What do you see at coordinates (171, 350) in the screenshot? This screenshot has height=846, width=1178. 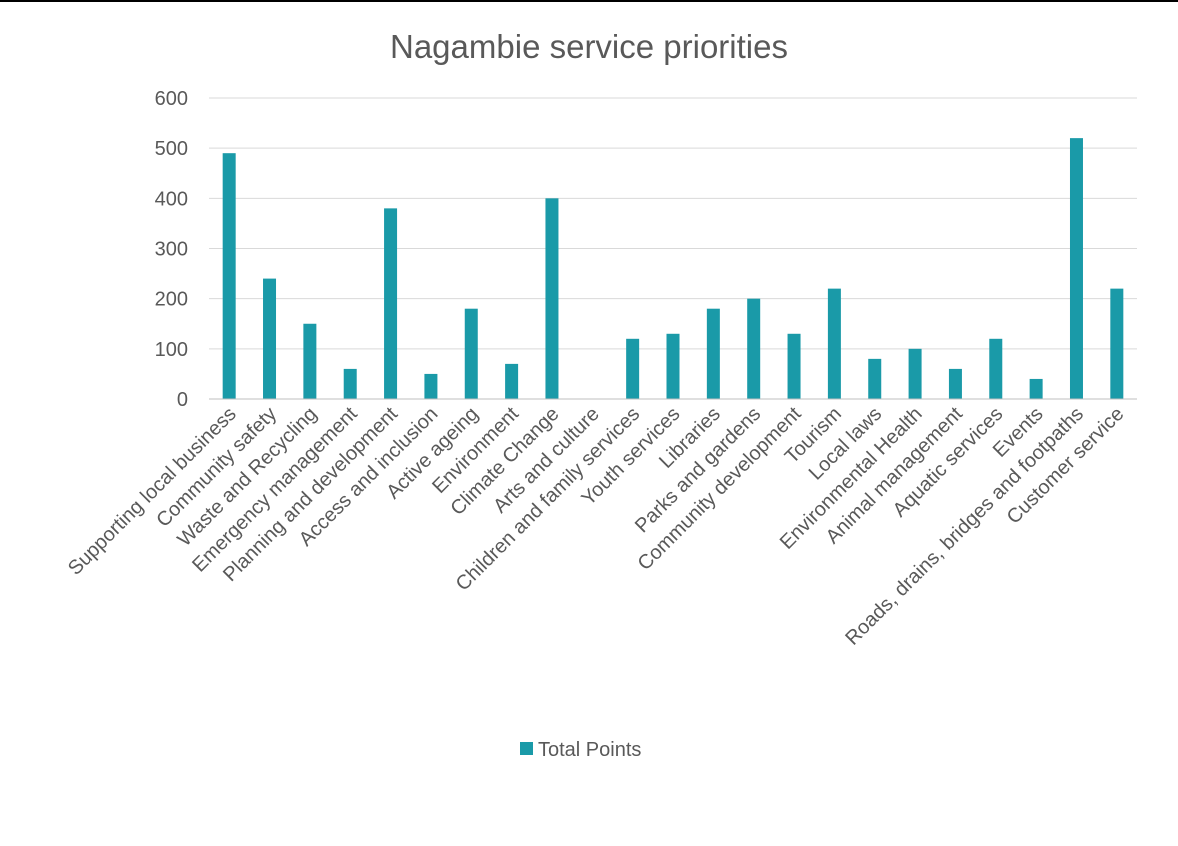 I see `y-tick-label: 100` at bounding box center [171, 350].